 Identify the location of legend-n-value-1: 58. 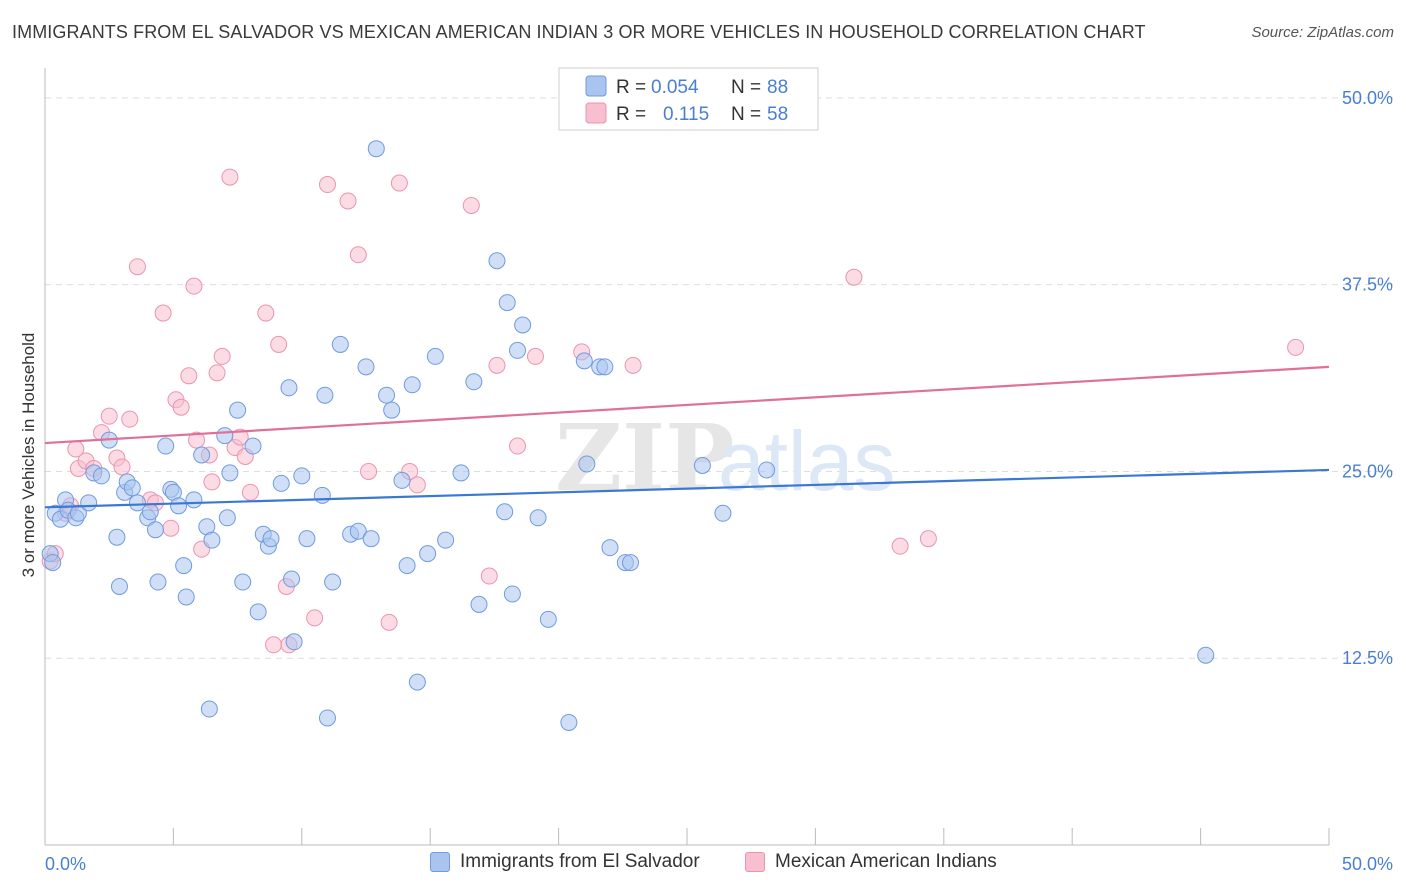
(777, 114).